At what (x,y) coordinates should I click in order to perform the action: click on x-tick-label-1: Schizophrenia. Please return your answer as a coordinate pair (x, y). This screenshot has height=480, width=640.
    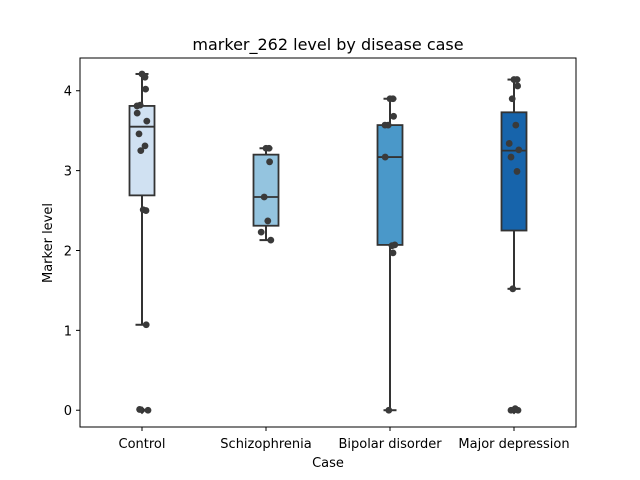
    Looking at the image, I should click on (265, 444).